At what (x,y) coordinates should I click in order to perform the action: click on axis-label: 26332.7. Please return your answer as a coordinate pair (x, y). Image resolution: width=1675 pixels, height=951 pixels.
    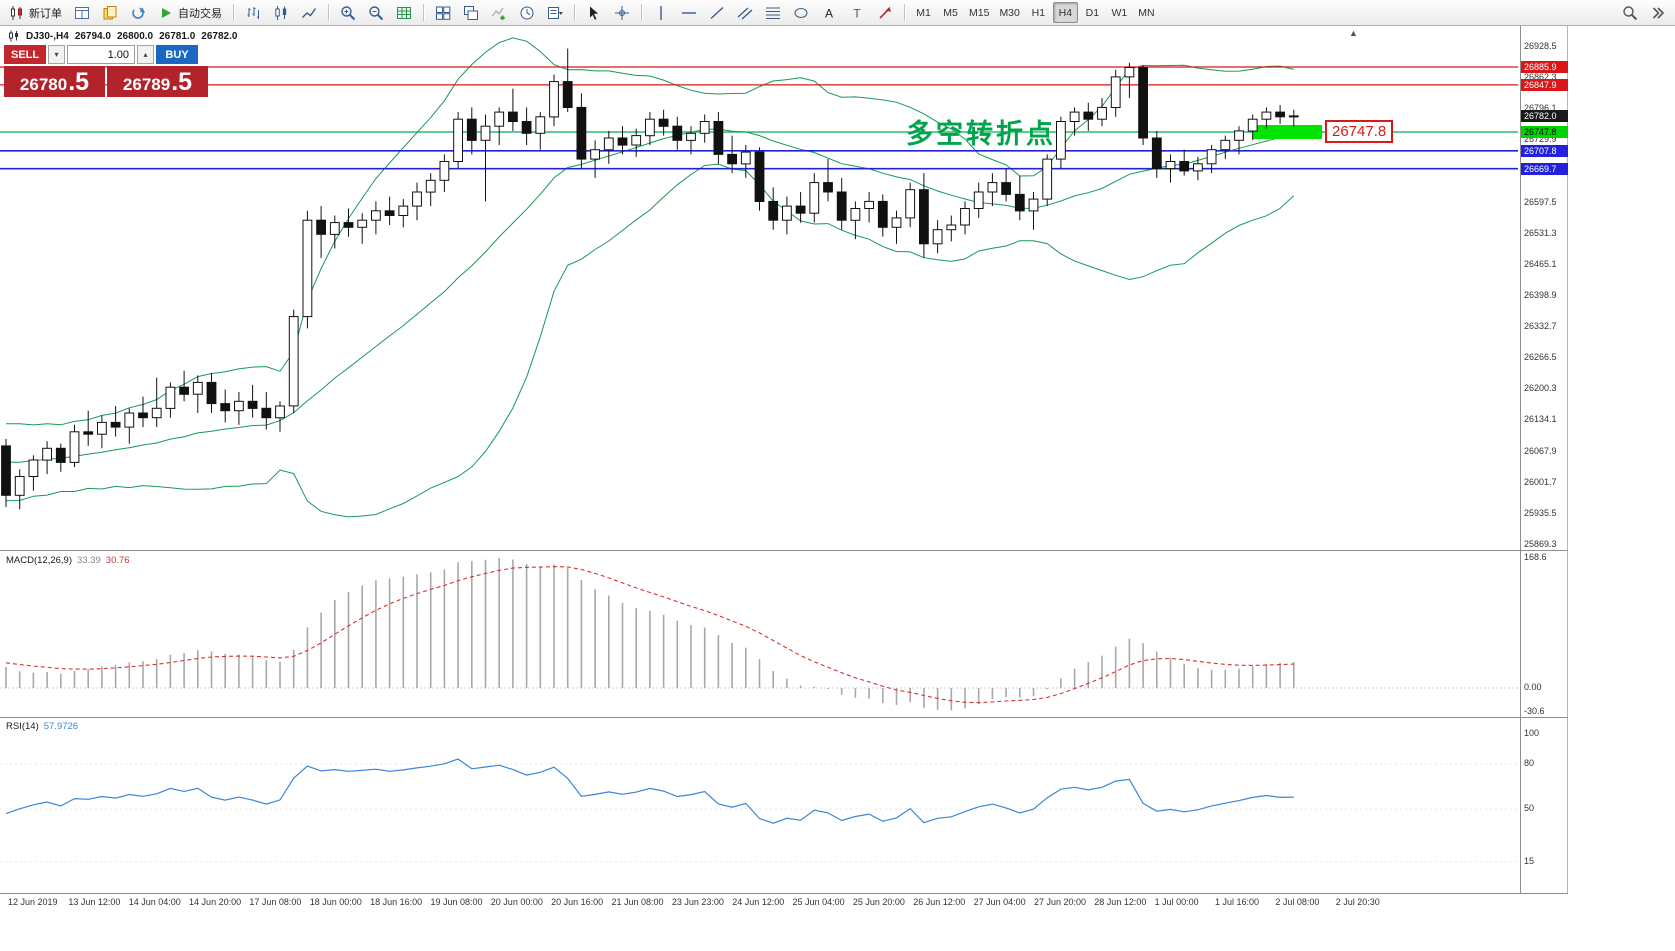
    Looking at the image, I should click on (1540, 326).